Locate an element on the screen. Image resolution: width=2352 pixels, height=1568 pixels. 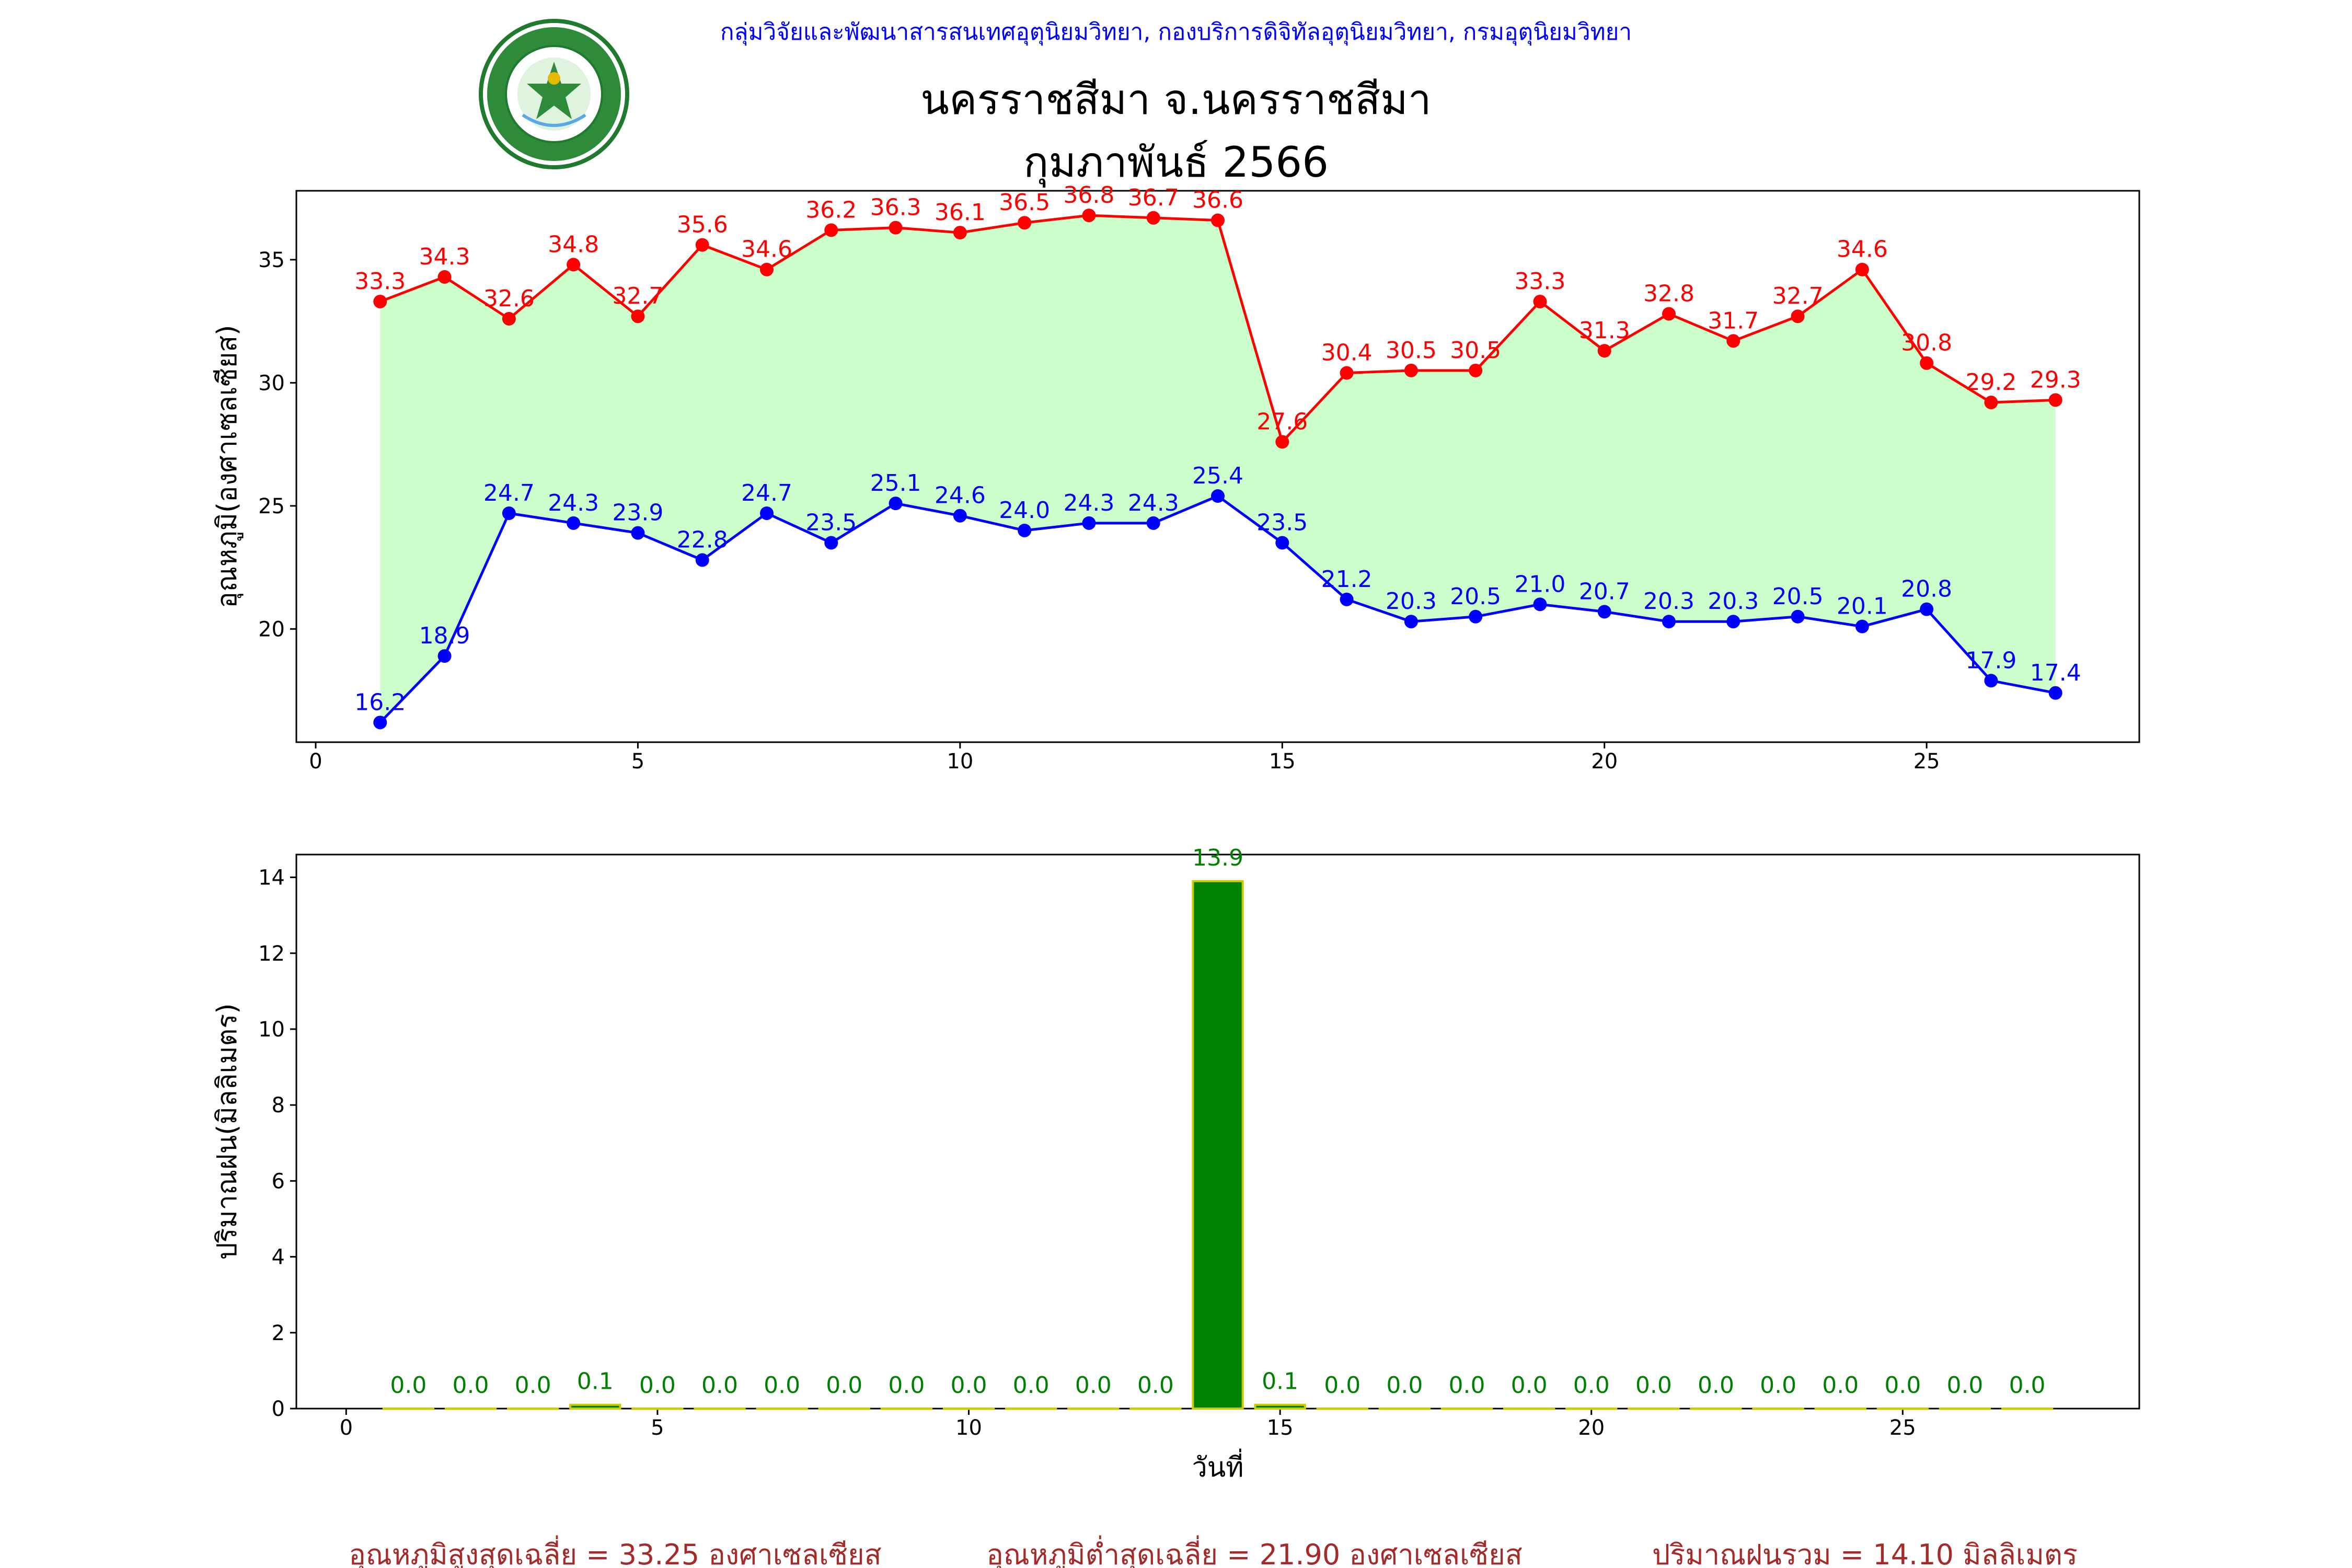
max-temperature-label: 36.5 is located at coordinates (1024, 202).